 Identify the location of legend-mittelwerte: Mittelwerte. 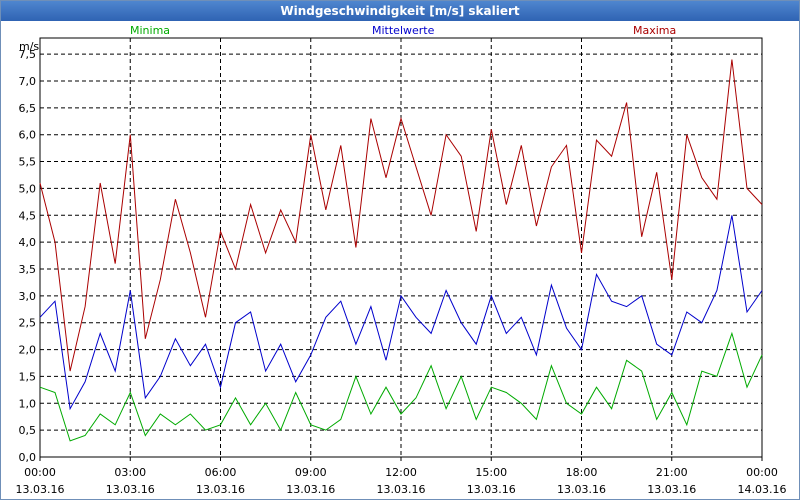
(403, 30).